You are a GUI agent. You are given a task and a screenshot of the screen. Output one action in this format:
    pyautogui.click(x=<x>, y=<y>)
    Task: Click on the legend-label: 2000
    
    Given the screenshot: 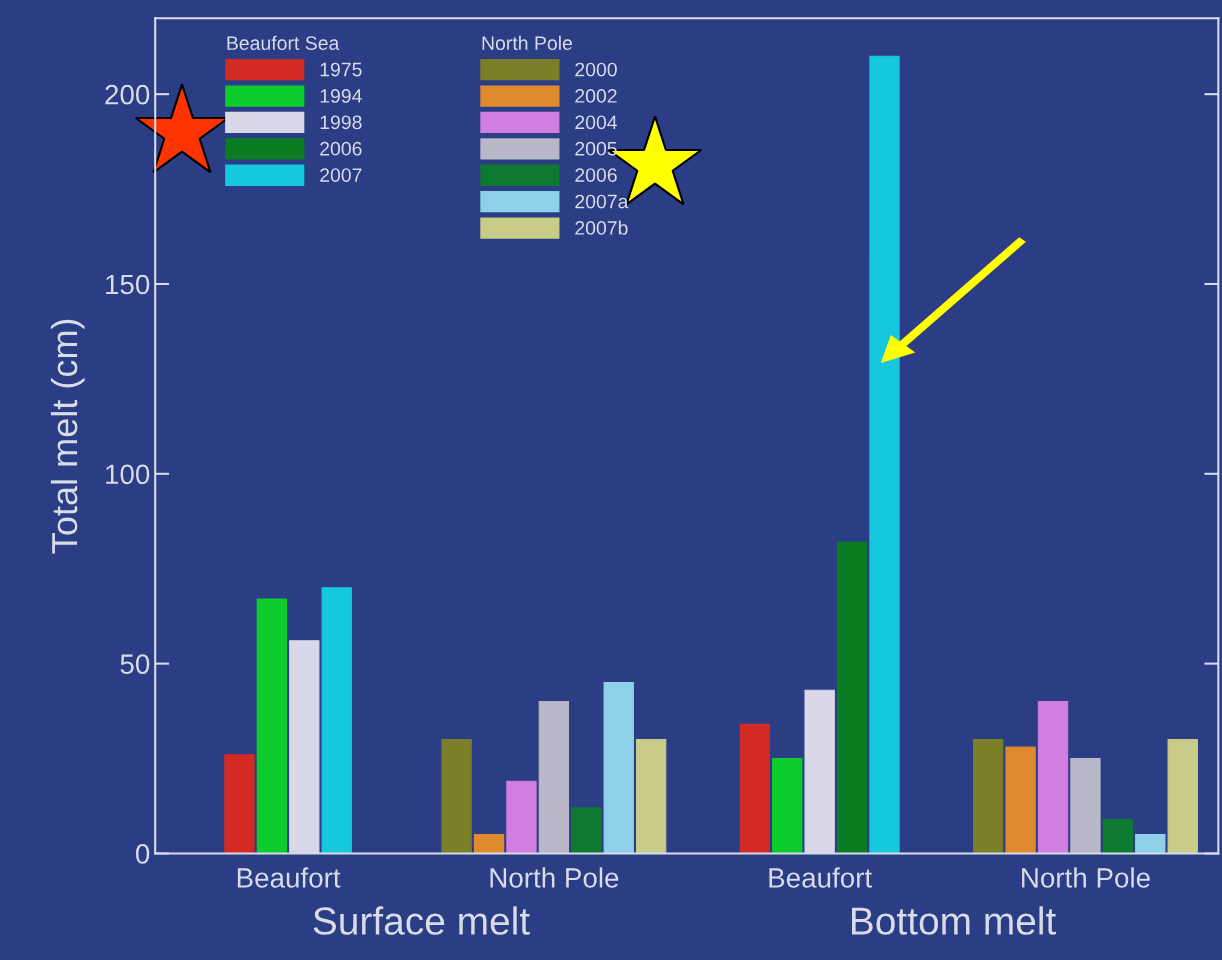 What is the action you would take?
    pyautogui.click(x=596, y=69)
    